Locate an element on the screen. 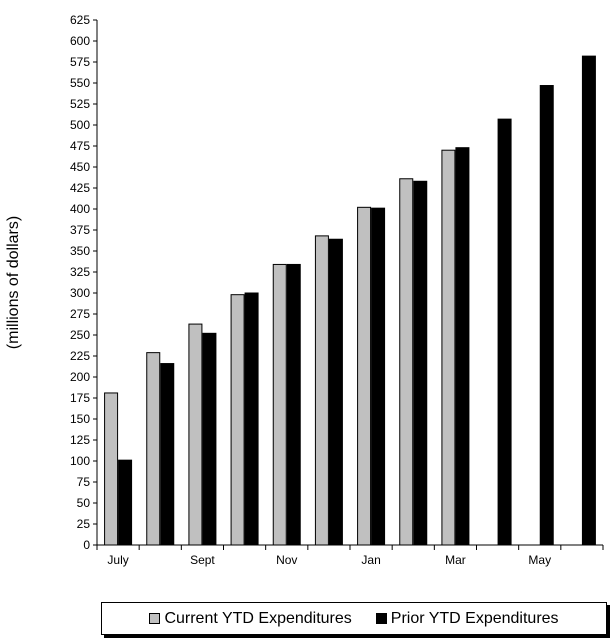  y-tick-label: 300 is located at coordinates (80, 293).